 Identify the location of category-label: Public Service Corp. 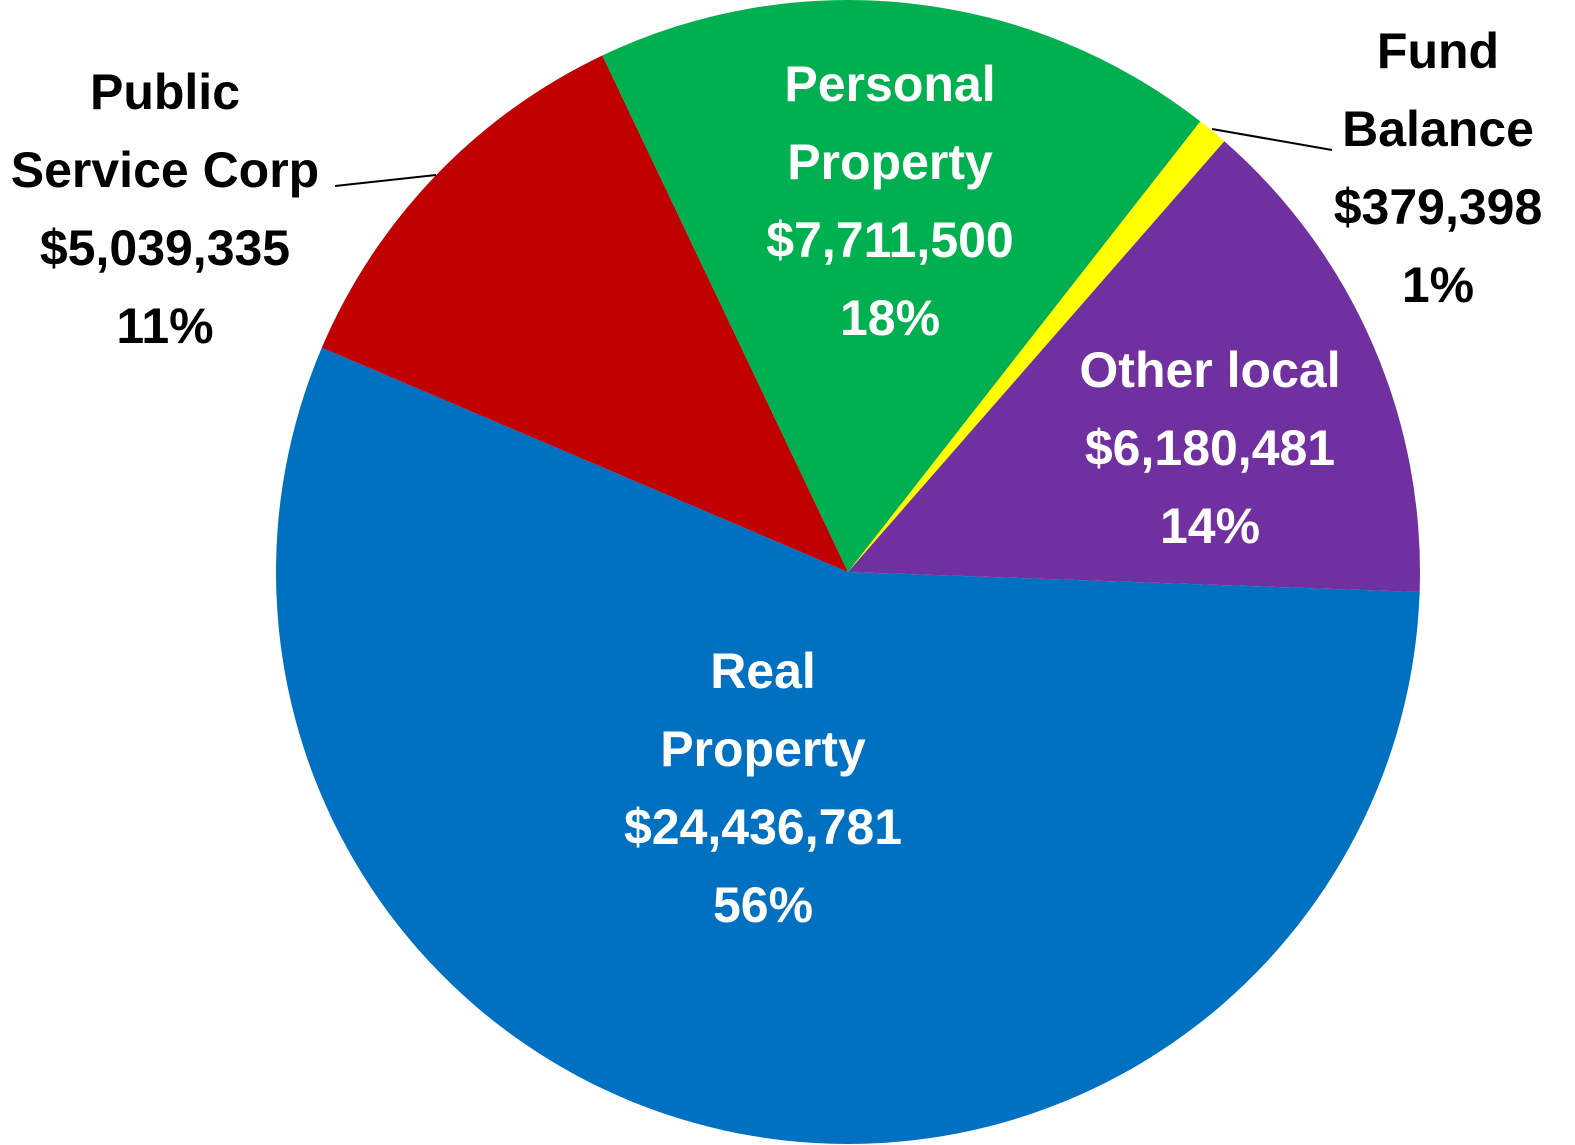
(165, 131).